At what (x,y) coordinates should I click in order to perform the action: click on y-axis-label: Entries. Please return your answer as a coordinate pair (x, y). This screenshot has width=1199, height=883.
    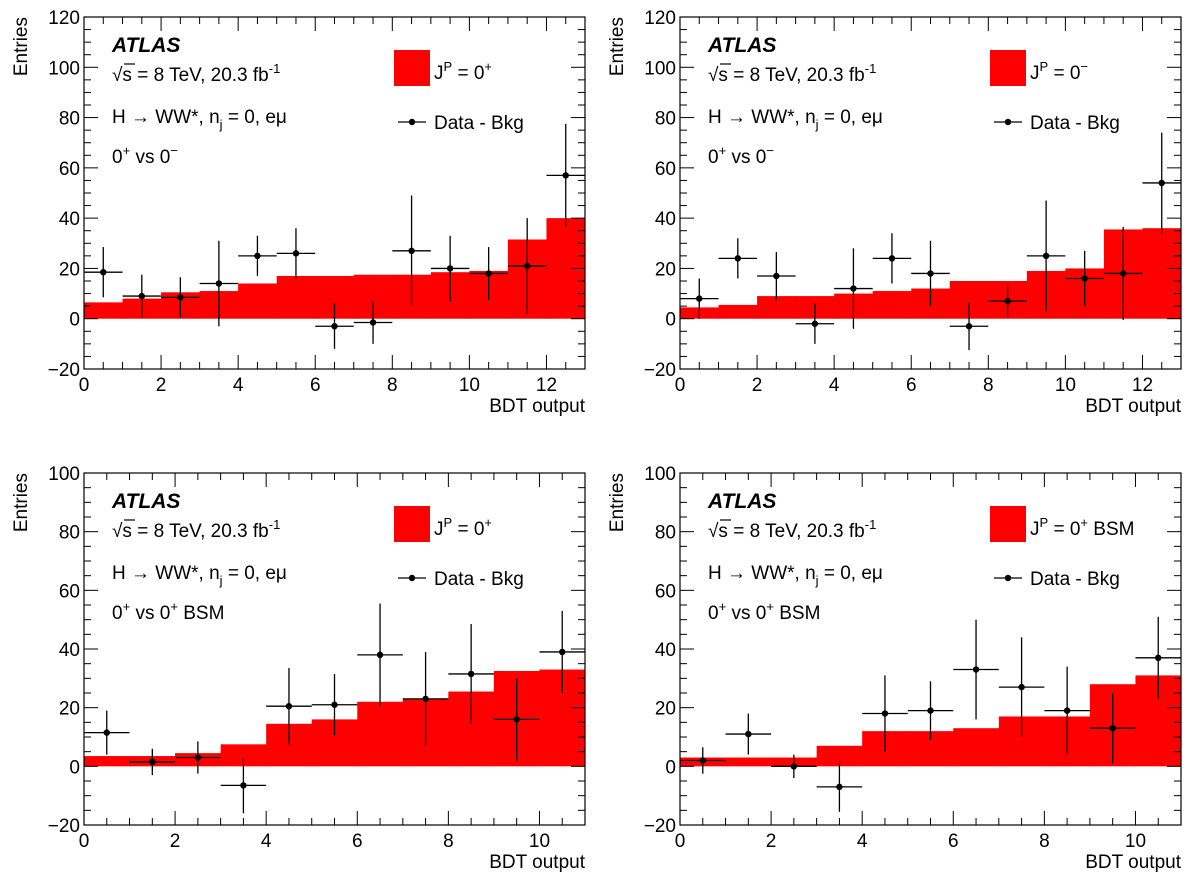
    Looking at the image, I should click on (21, 46).